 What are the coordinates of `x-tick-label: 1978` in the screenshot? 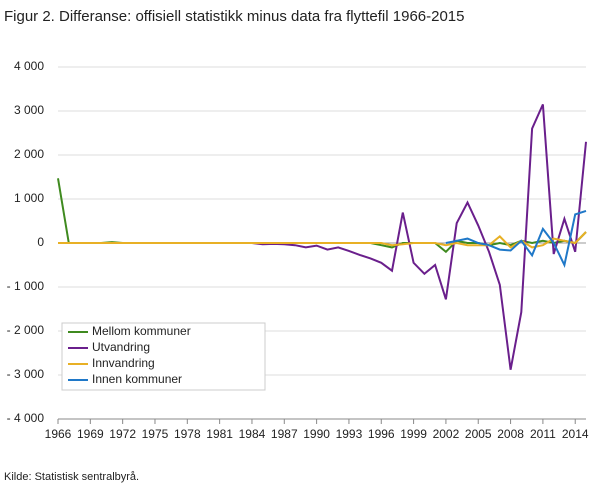 It's located at (187, 434).